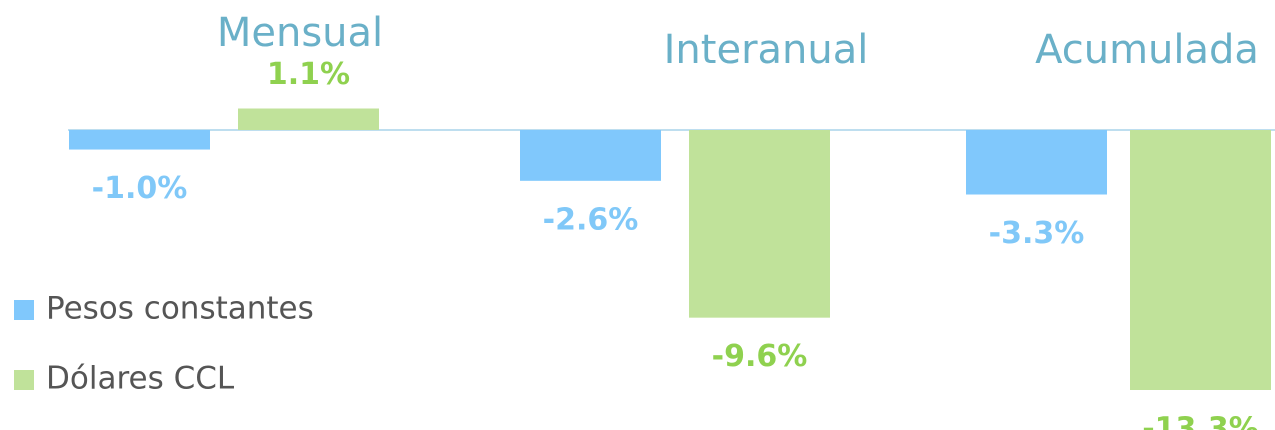  I want to click on value-label: 1.1%, so click(308, 74).